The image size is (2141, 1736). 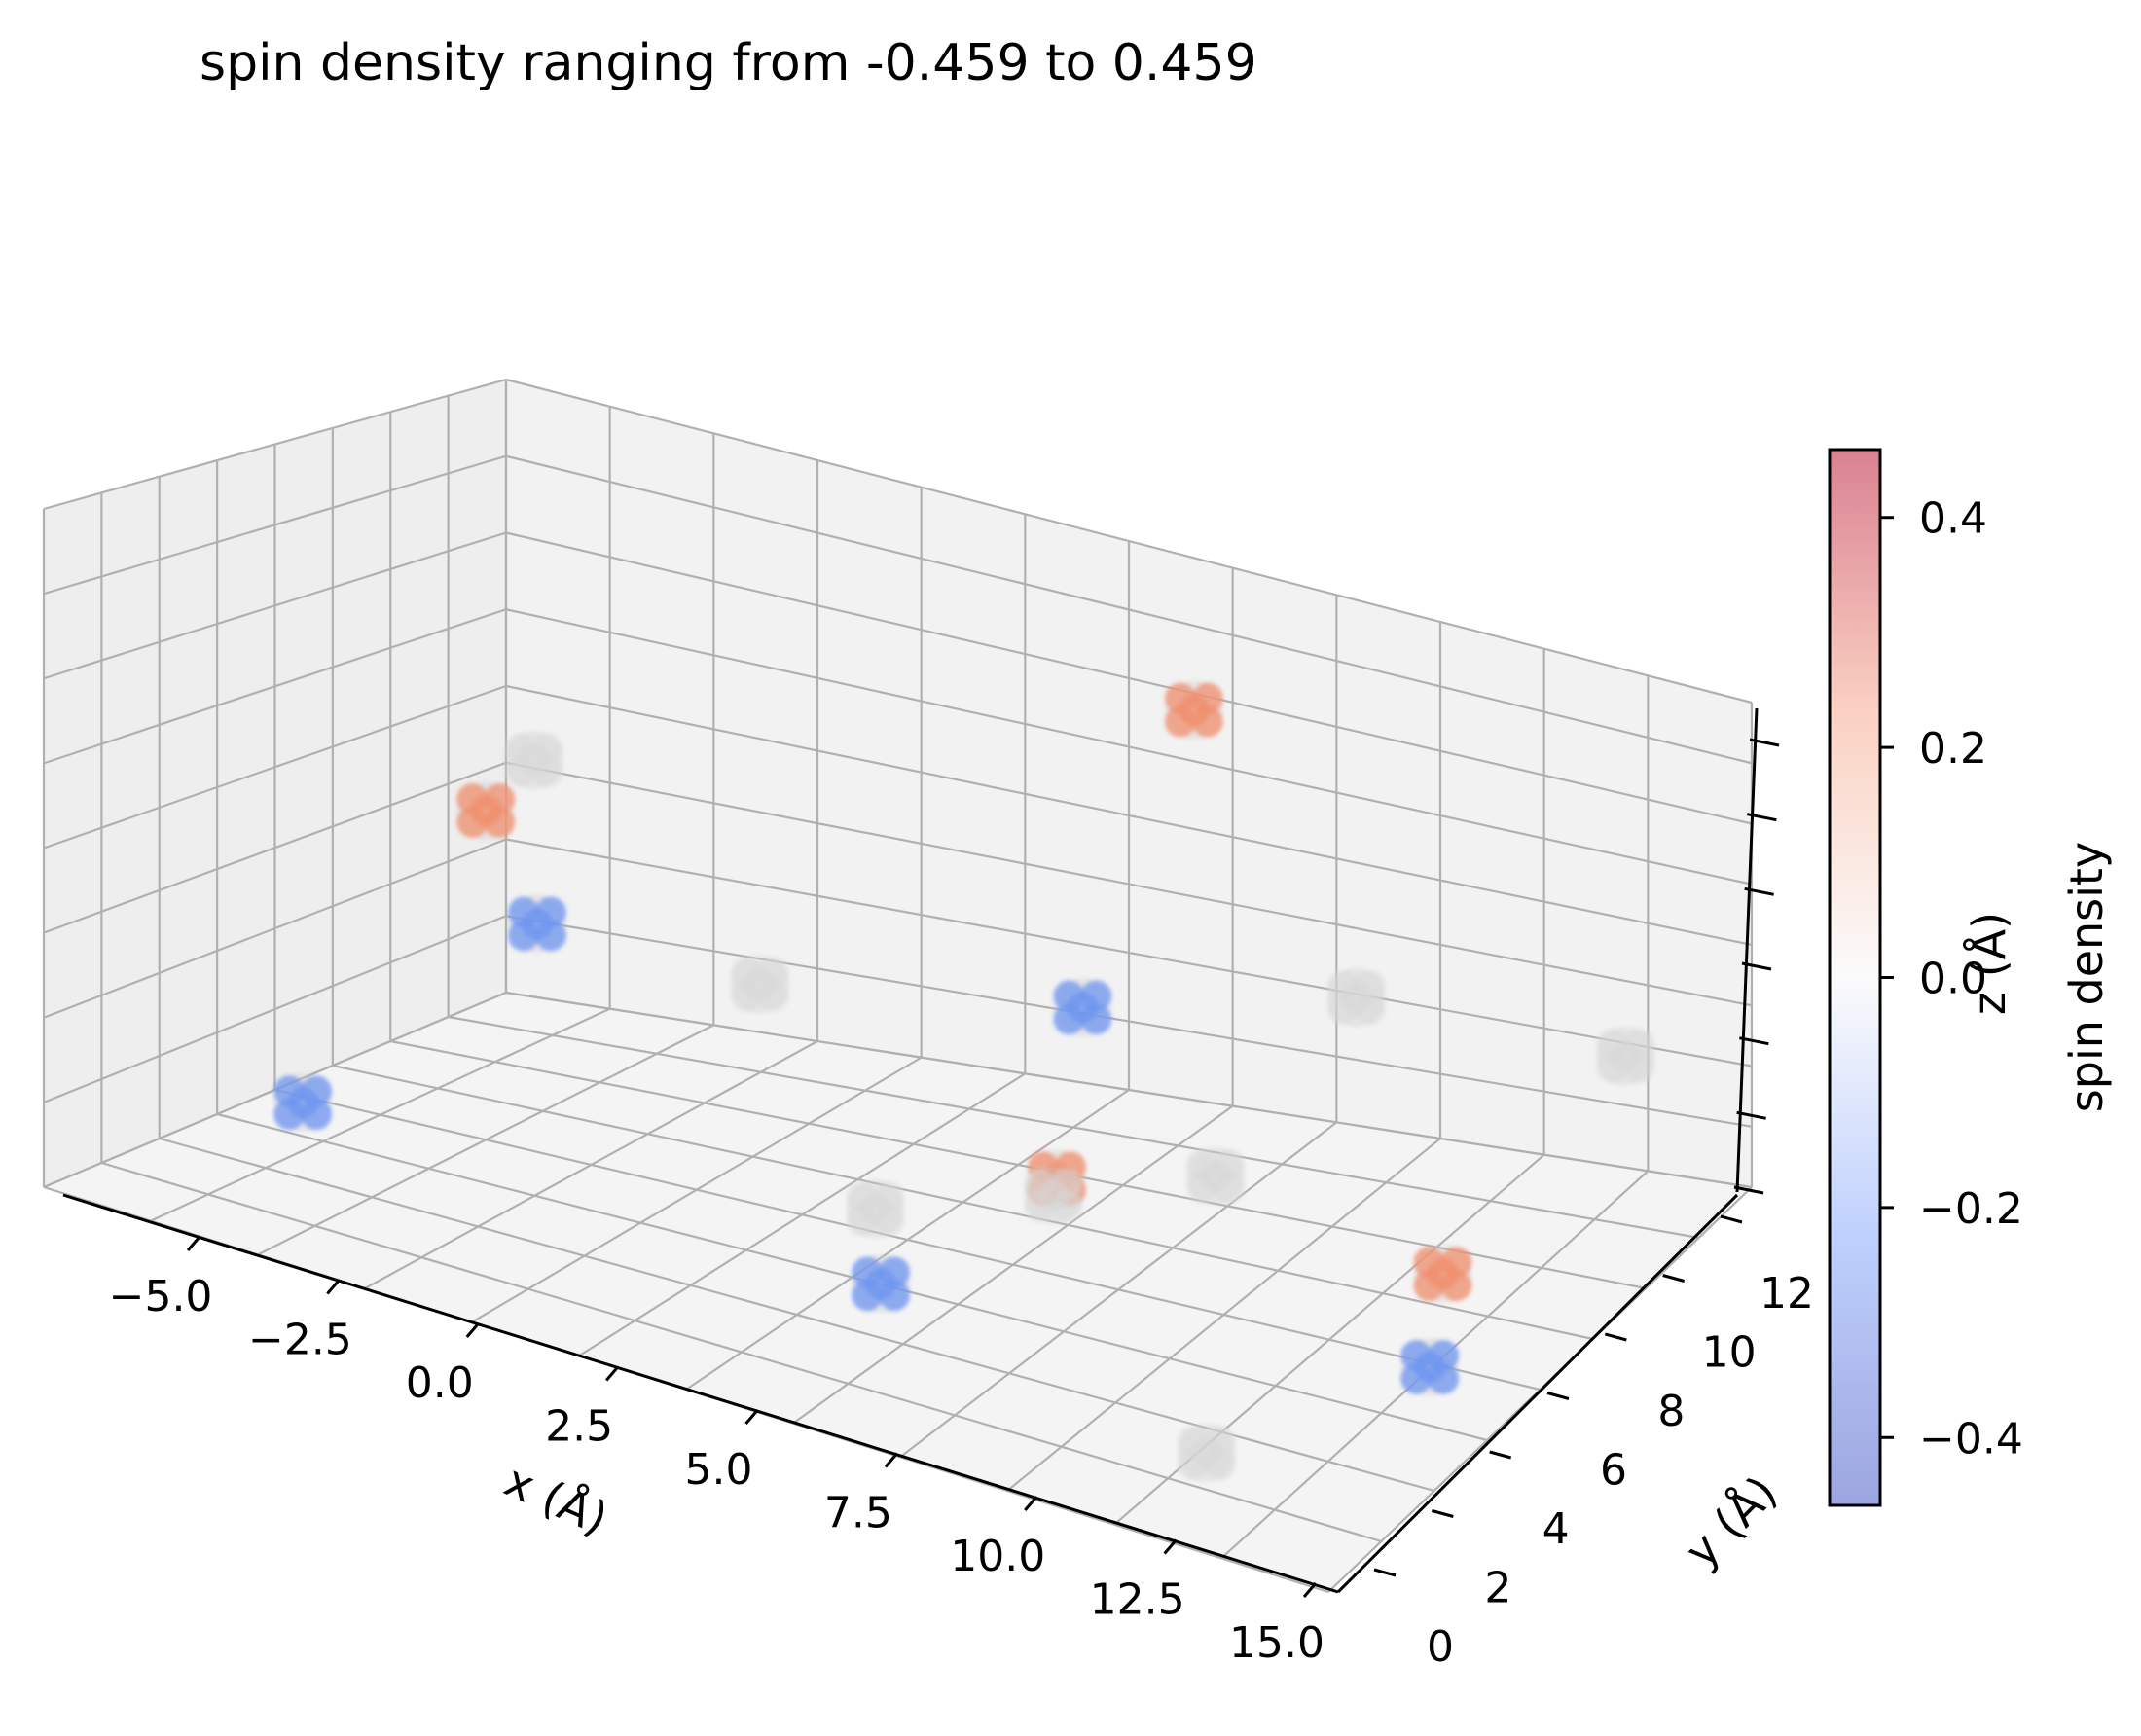 What do you see at coordinates (1971, 1209) in the screenshot?
I see `colorbar-tick-label: −0.2` at bounding box center [1971, 1209].